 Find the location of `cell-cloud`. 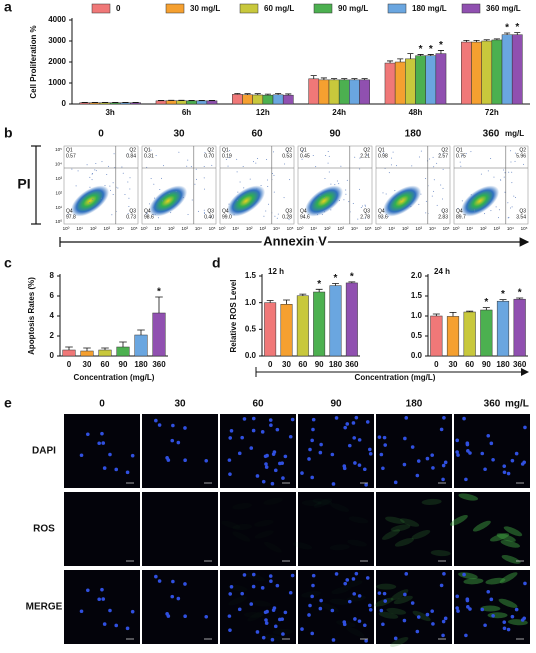

cell-cloud is located at coordinates (246, 201).